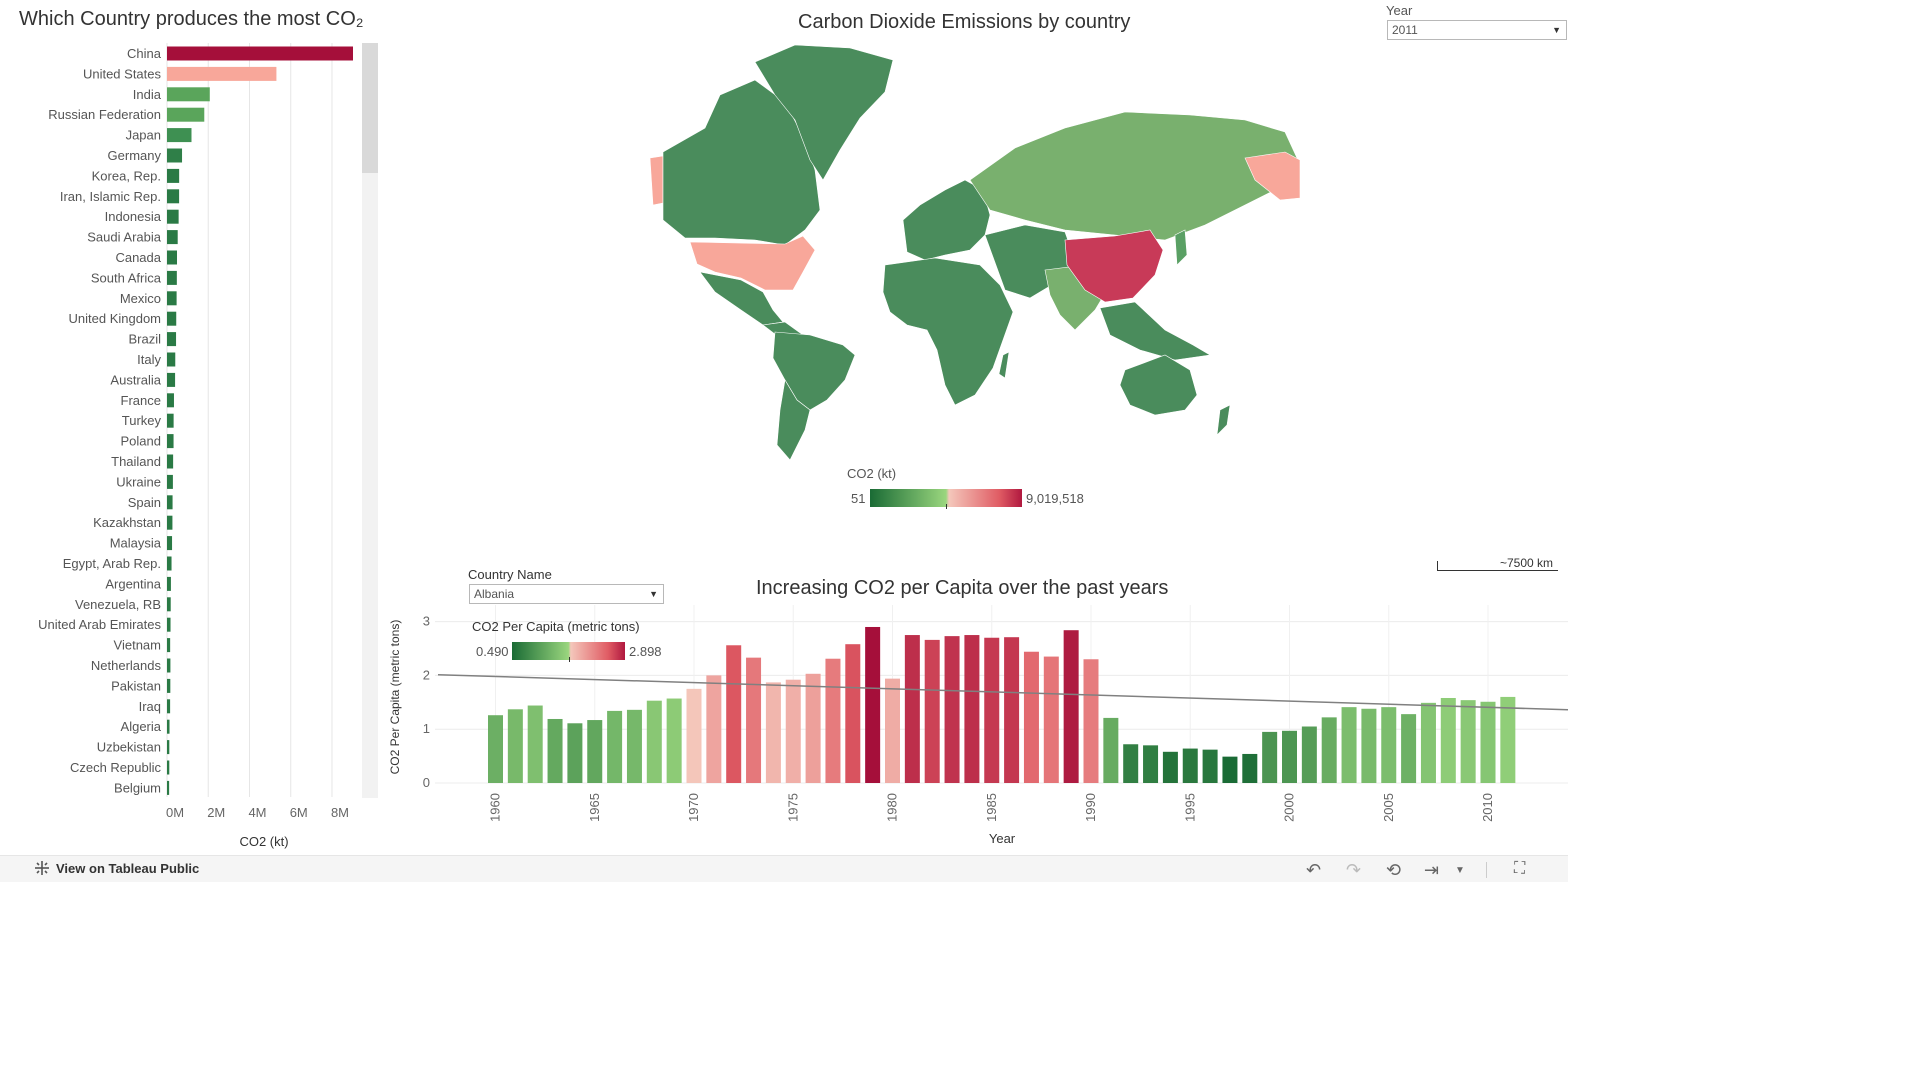 This screenshot has width=1920, height=1080. I want to click on world-map, so click(977, 255).